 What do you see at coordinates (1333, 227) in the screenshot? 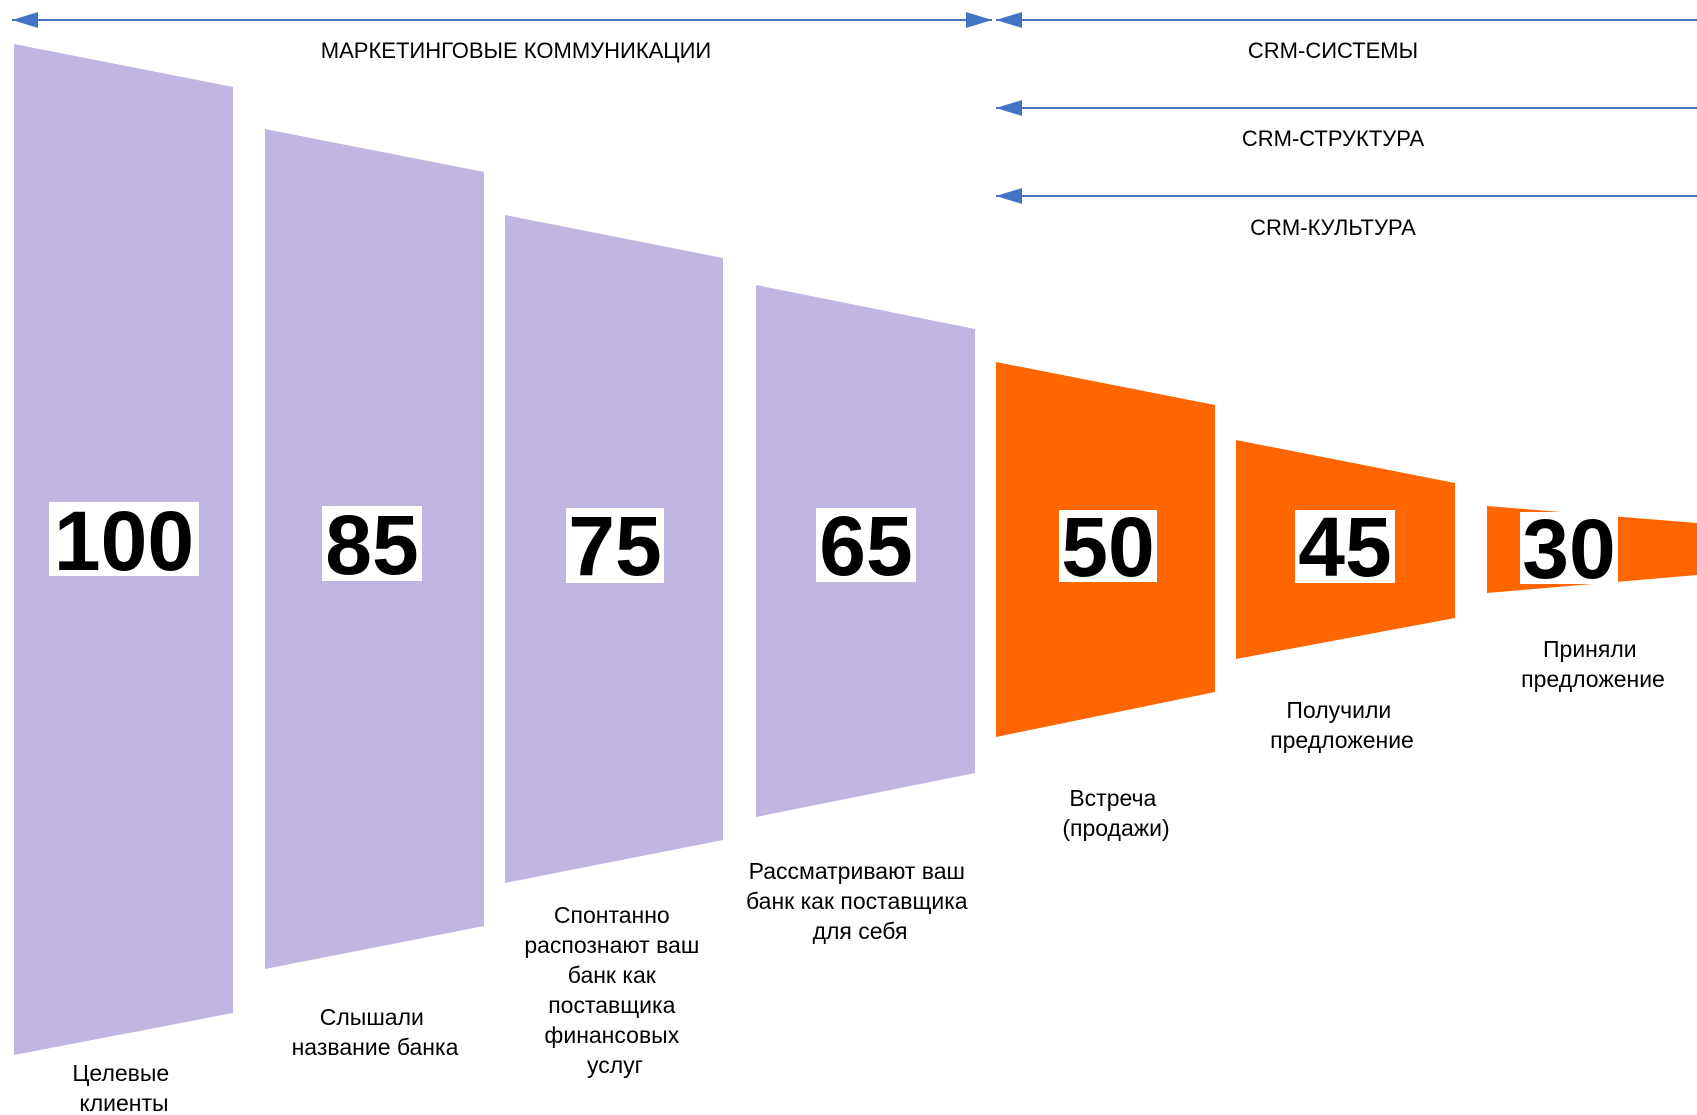
I see `crm-culture-header: CRM-КУЛЬТУРА` at bounding box center [1333, 227].